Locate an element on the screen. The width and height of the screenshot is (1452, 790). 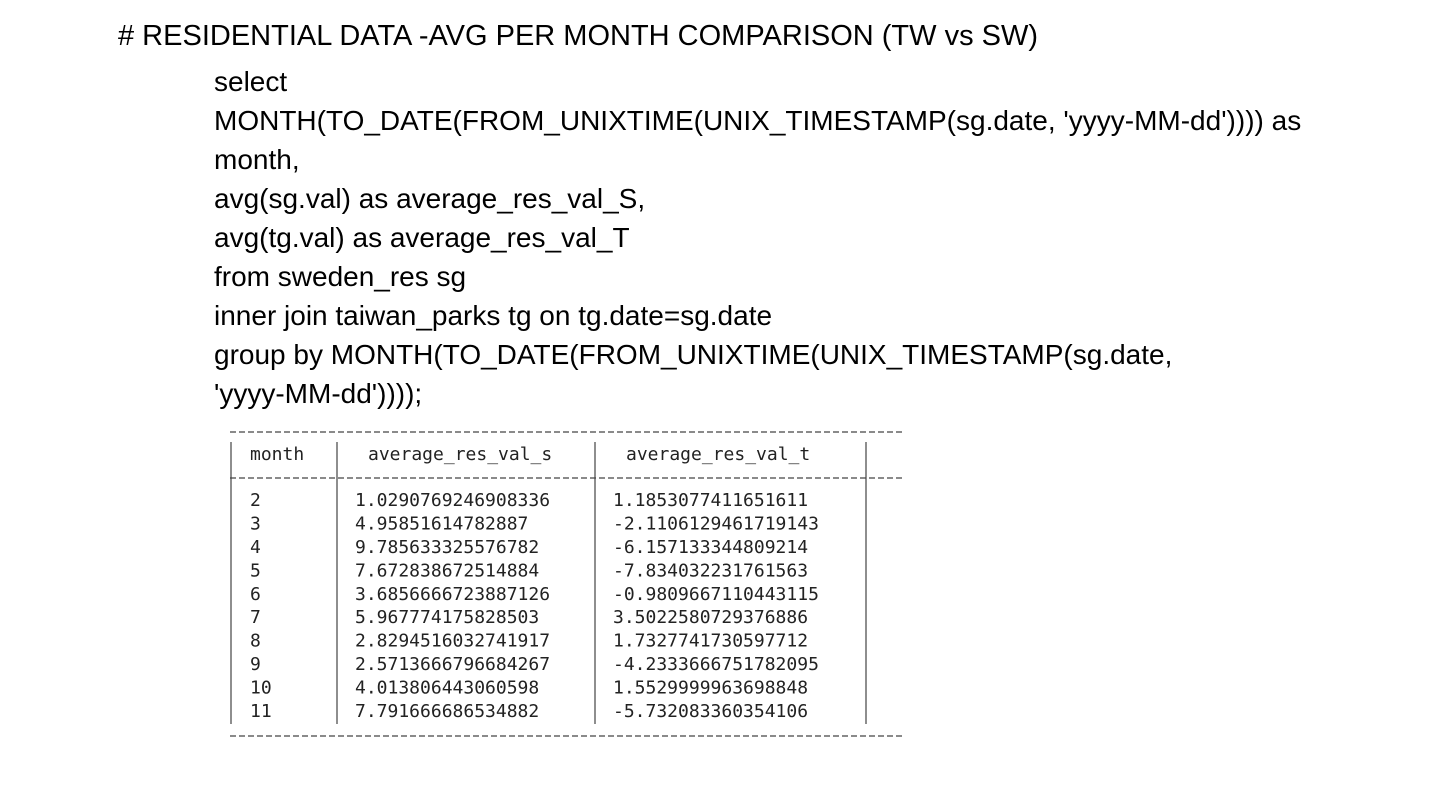
query-line: from sweden_res sg is located at coordinates (340, 276).